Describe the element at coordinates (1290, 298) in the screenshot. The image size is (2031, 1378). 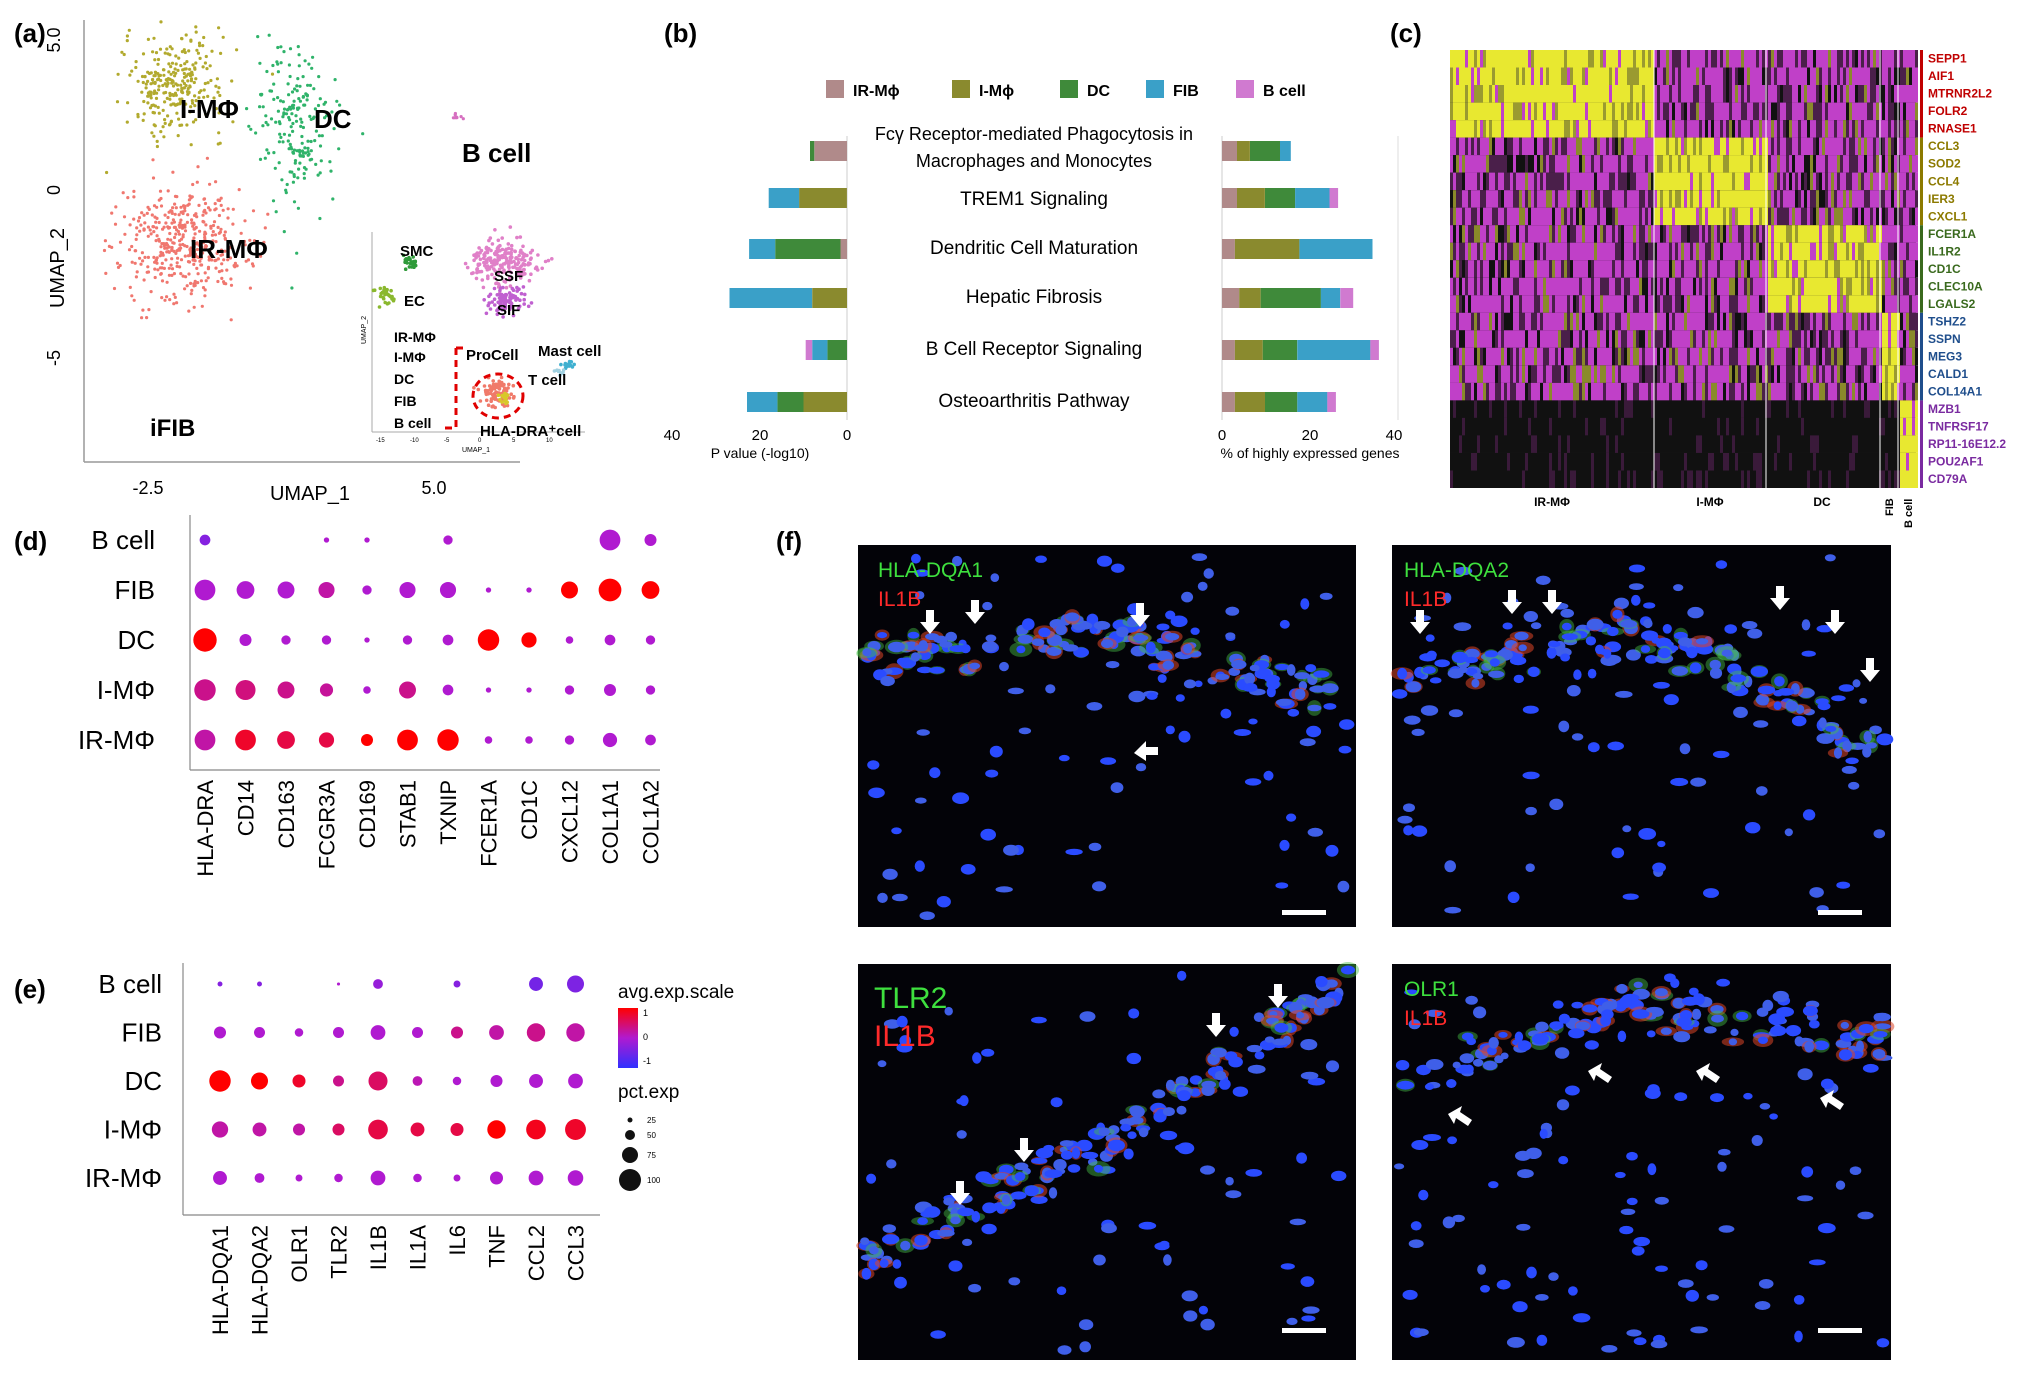
I see `b-right-bar` at that location.